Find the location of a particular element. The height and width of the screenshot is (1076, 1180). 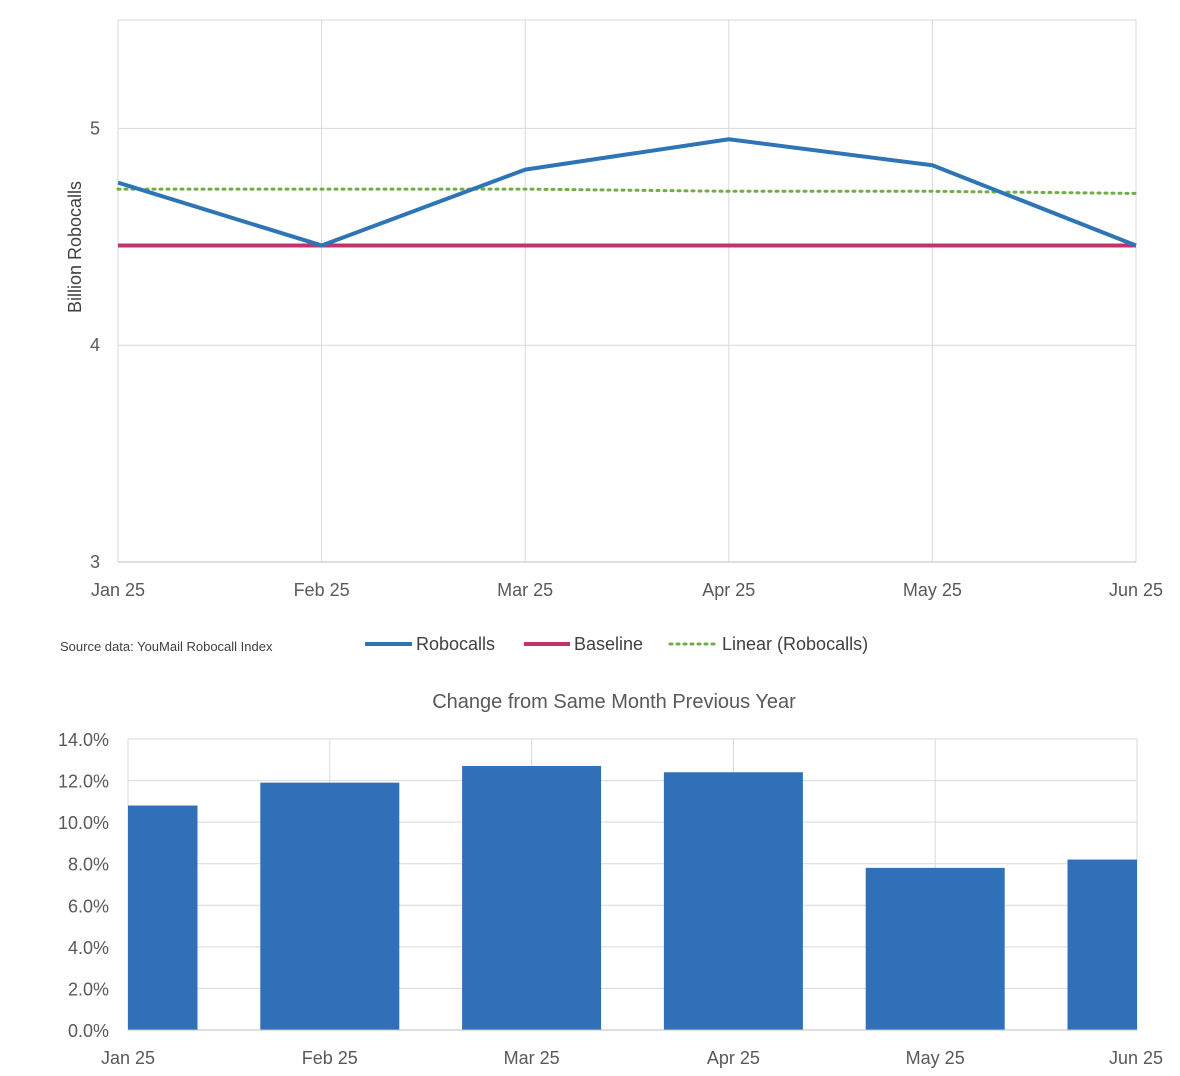

legend-label-robocalls: Robocalls is located at coordinates (455, 644).